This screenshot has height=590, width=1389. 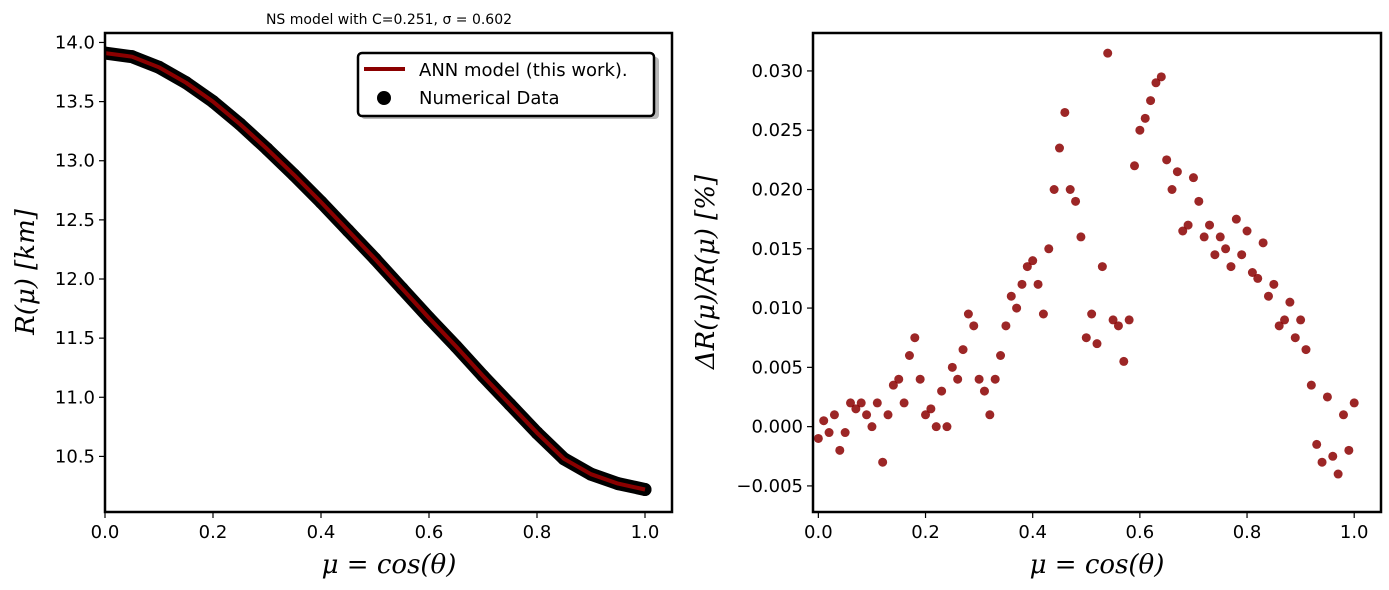 I want to click on left-y-tick-label: 13.0, so click(x=75, y=161).